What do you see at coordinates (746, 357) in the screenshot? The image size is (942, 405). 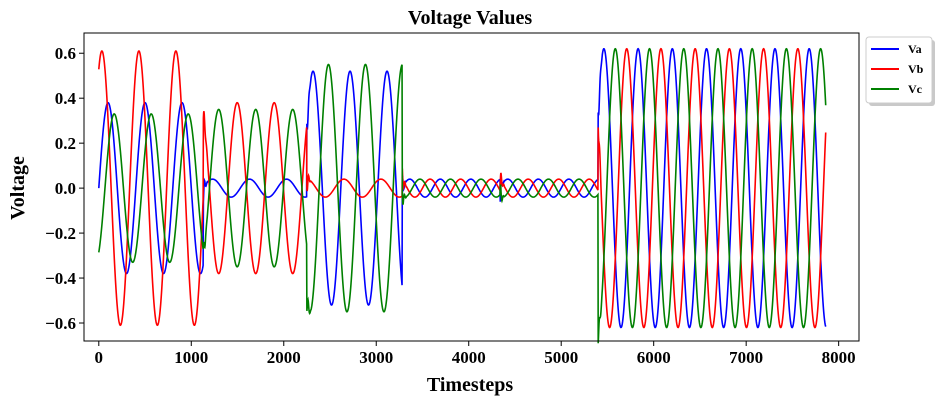 I see `x-tick-label: 7000` at bounding box center [746, 357].